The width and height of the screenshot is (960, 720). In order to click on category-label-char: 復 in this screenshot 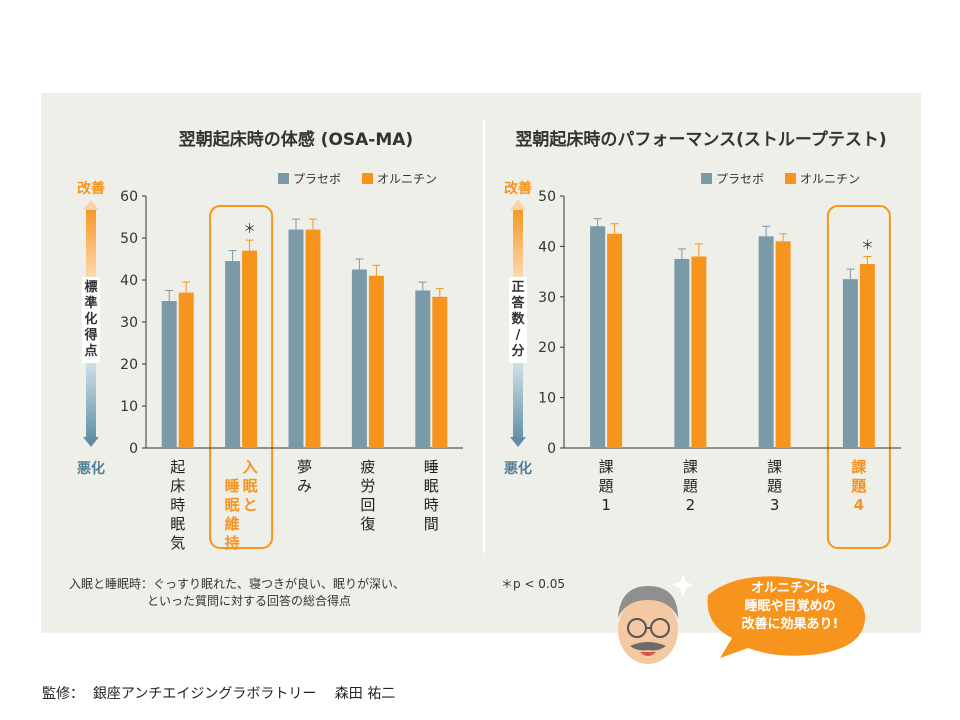, I will do `click(367, 524)`.